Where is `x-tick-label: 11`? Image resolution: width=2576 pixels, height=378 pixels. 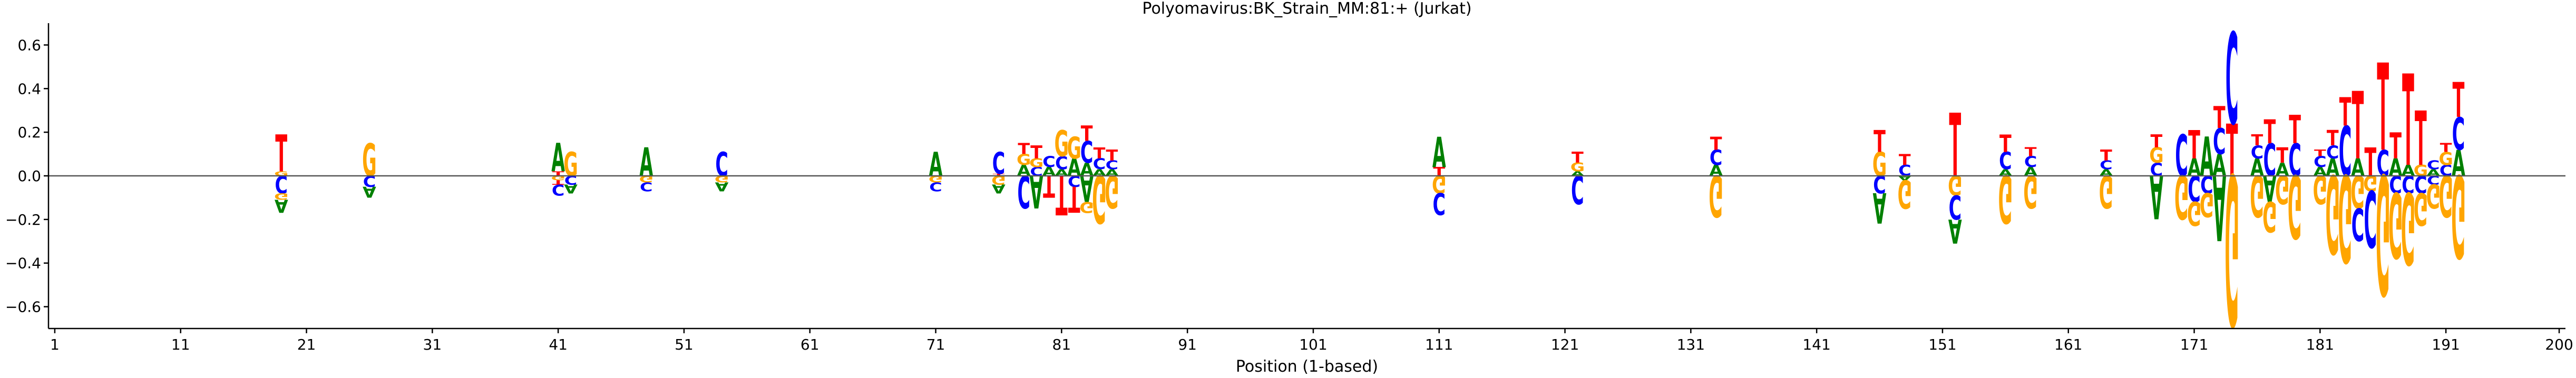
x-tick-label: 11 is located at coordinates (180, 344).